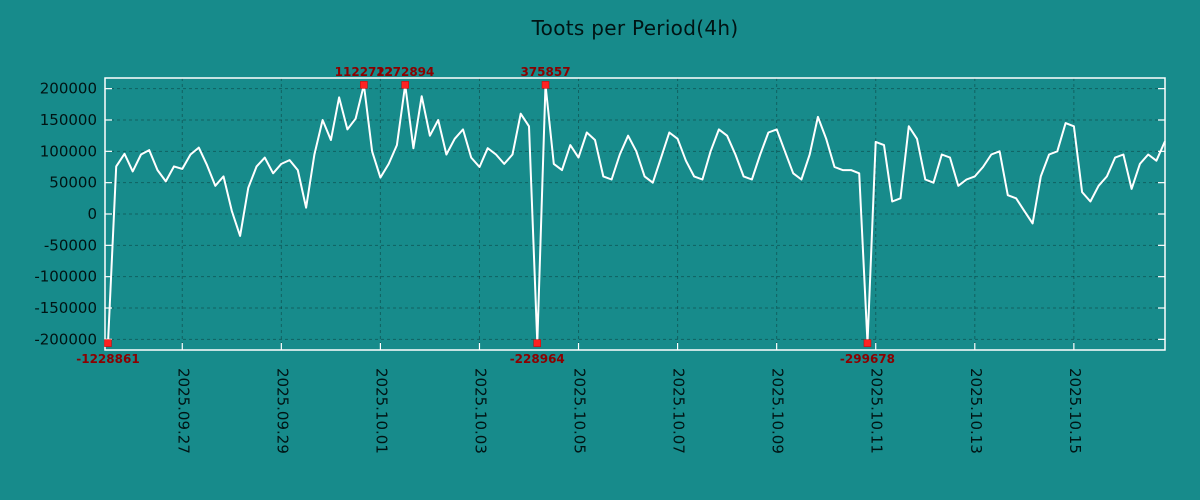  Describe the element at coordinates (68, 120) in the screenshot. I see `y-tick-label: 150000` at that location.